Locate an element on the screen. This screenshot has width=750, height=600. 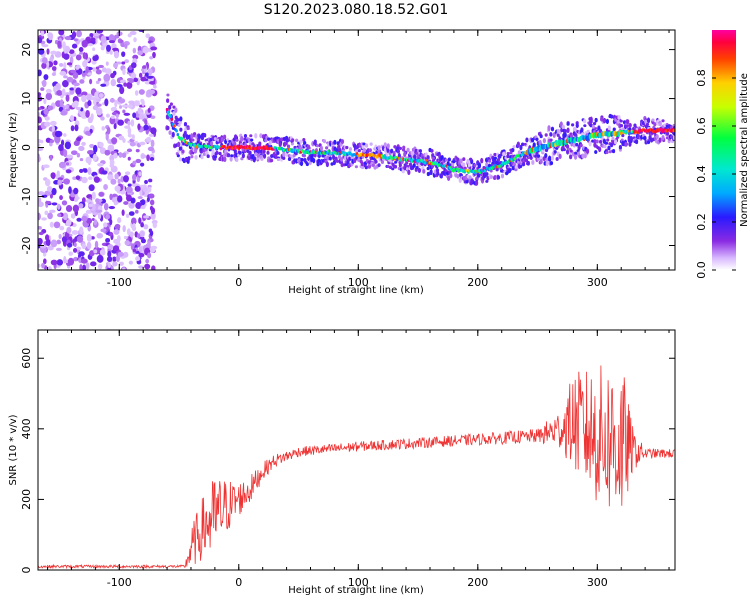
colorbar-tick-label: 0.8 is located at coordinates (701, 78).